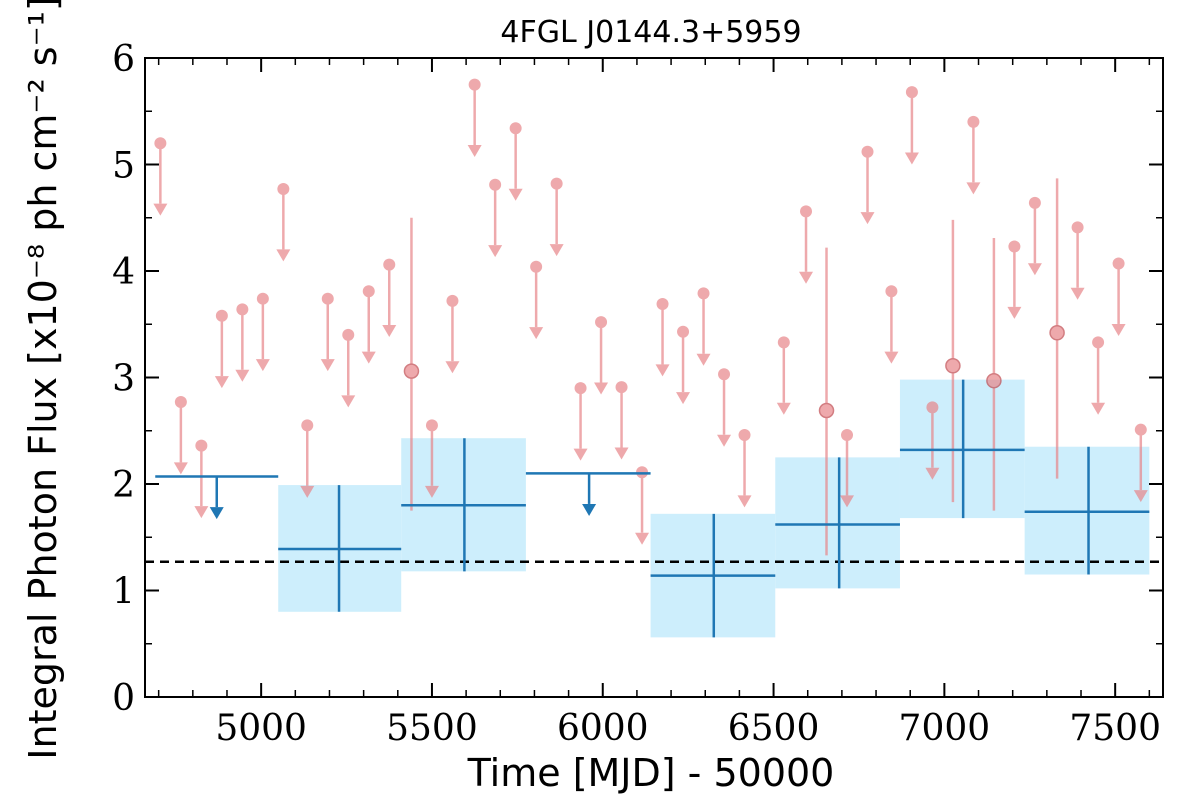  What do you see at coordinates (945, 728) in the screenshot?
I see `x-tick-label-4: 7000` at bounding box center [945, 728].